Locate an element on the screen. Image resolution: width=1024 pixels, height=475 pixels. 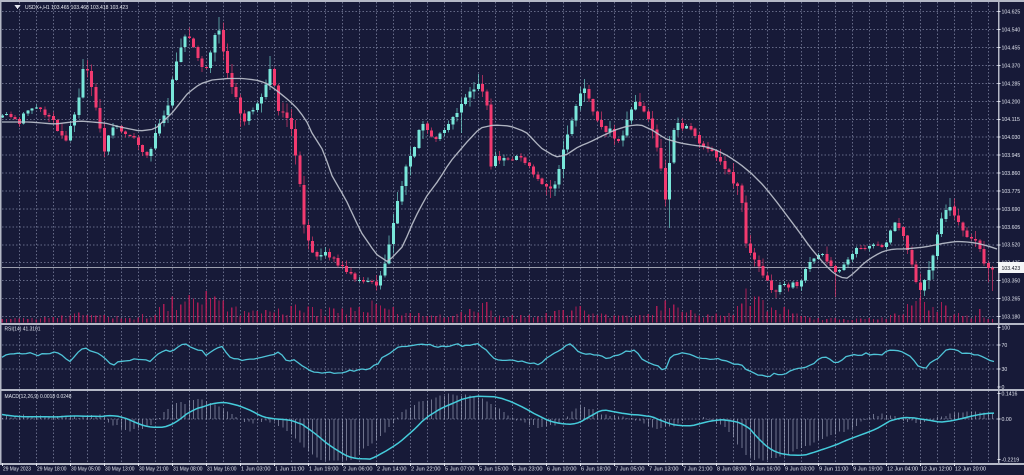
svg-text: 100 is located at coordinates (1006, 328).